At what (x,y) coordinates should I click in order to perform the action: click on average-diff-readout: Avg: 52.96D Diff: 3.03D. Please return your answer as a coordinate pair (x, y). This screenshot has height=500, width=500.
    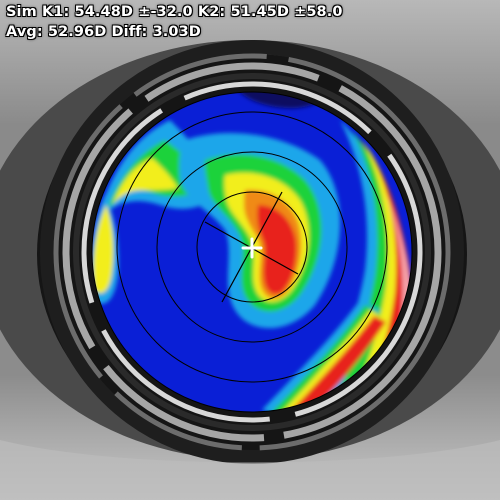
    Looking at the image, I should click on (103, 32).